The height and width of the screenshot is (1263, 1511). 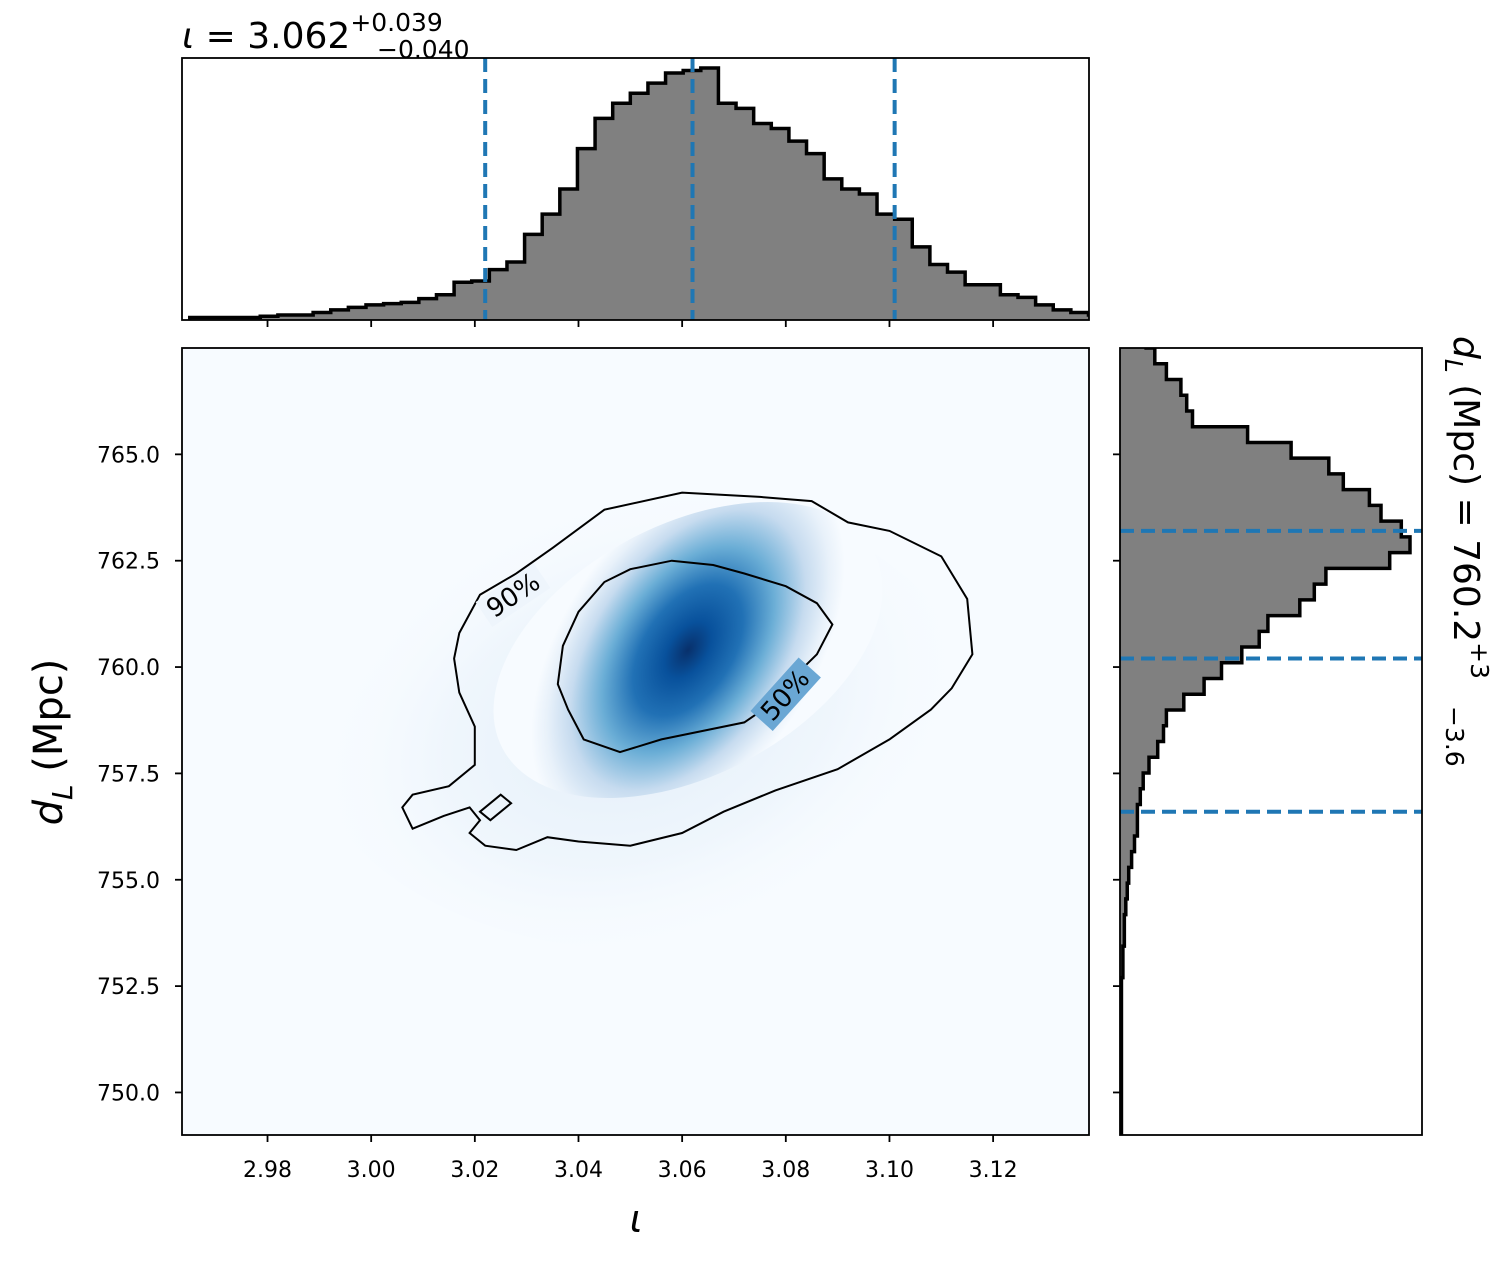 I want to click on dL-title-minus: −3.6, so click(x=1454, y=736).